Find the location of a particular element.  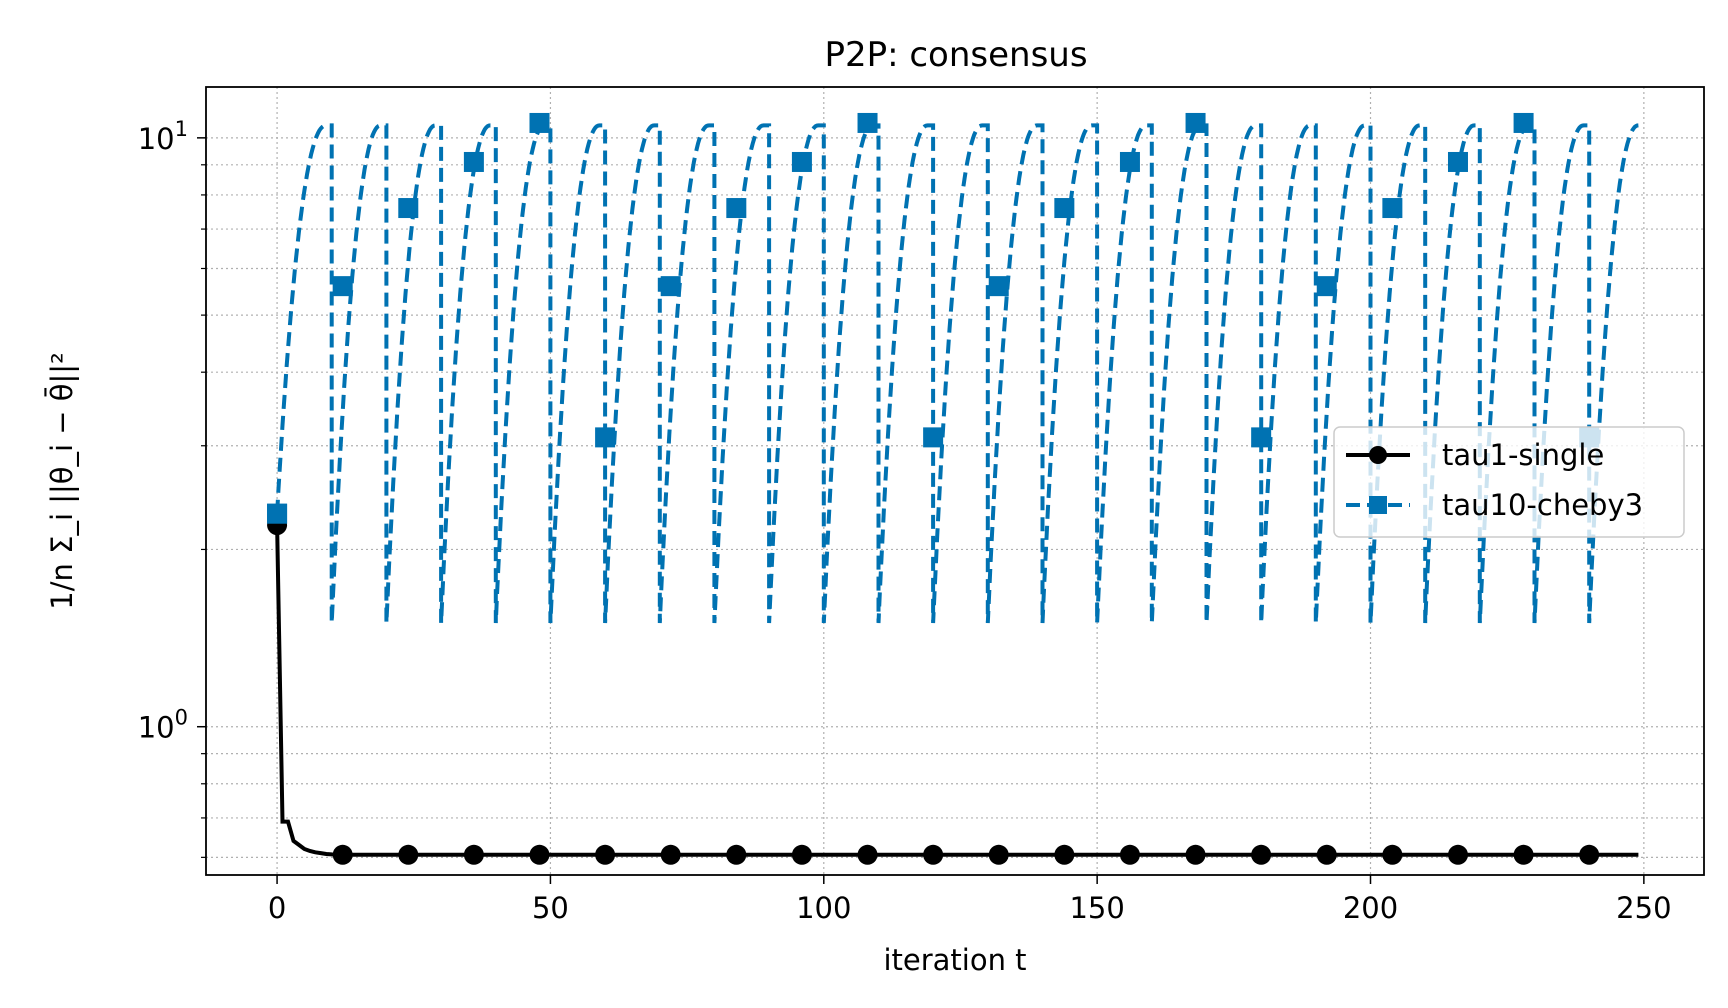

y-tick-label: 10¹ is located at coordinates (163, 136).